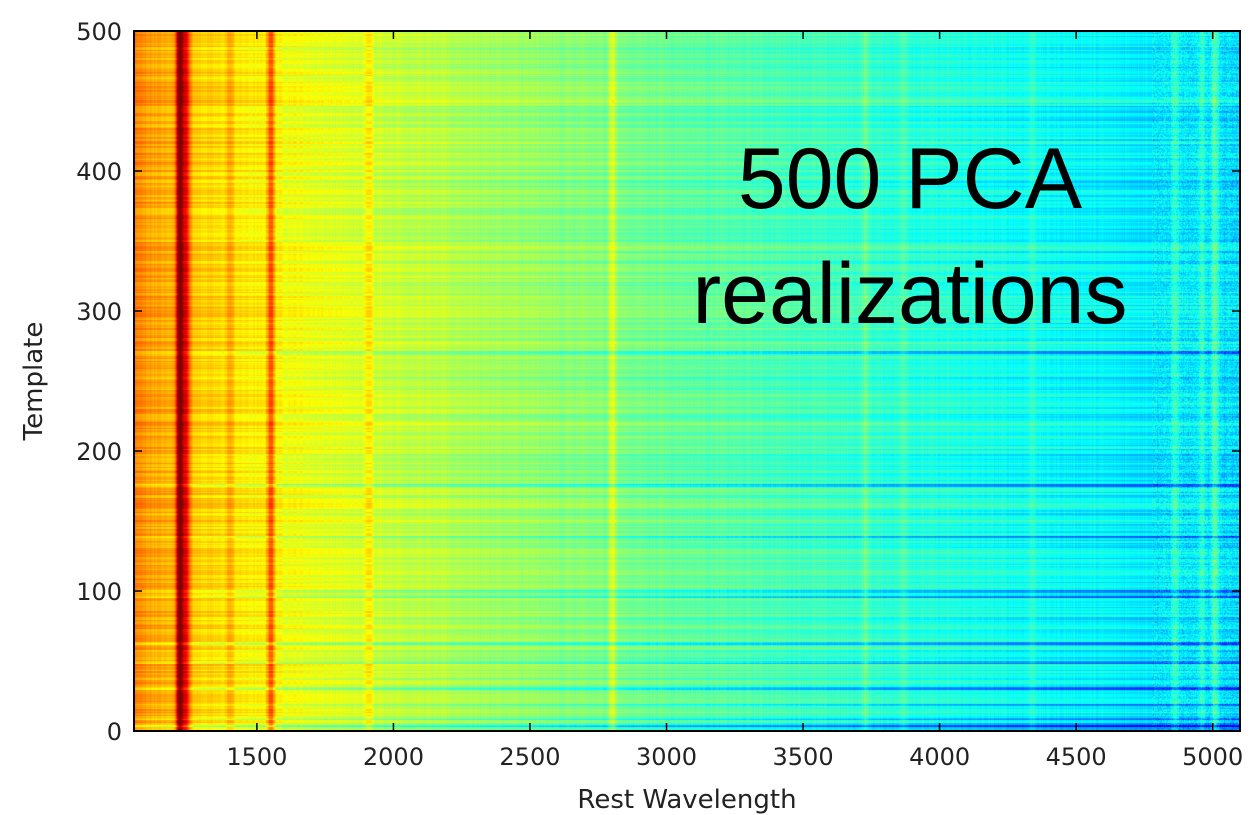 This screenshot has width=1258, height=815. Describe the element at coordinates (114, 732) in the screenshot. I see `y-tick-label: 0` at that location.